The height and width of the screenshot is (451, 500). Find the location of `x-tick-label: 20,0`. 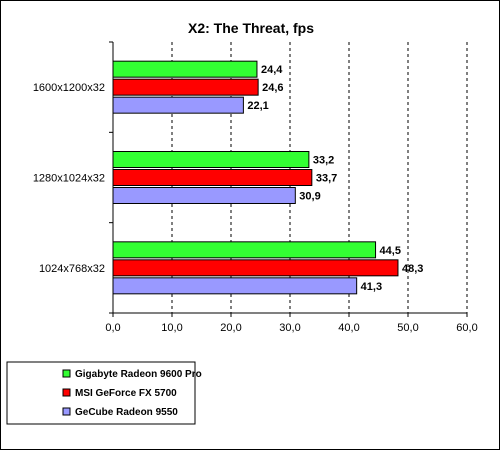

x-tick-label: 20,0 is located at coordinates (230, 328).